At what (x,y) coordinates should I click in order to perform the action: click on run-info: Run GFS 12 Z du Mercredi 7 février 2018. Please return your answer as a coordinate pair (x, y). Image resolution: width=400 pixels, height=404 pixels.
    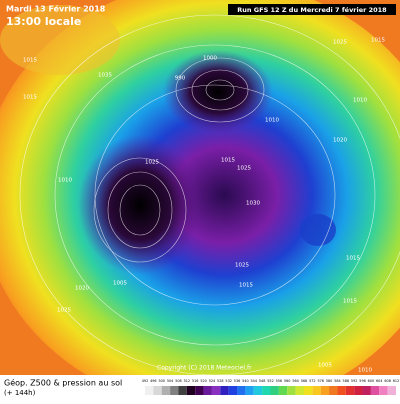
    Looking at the image, I should click on (312, 10).